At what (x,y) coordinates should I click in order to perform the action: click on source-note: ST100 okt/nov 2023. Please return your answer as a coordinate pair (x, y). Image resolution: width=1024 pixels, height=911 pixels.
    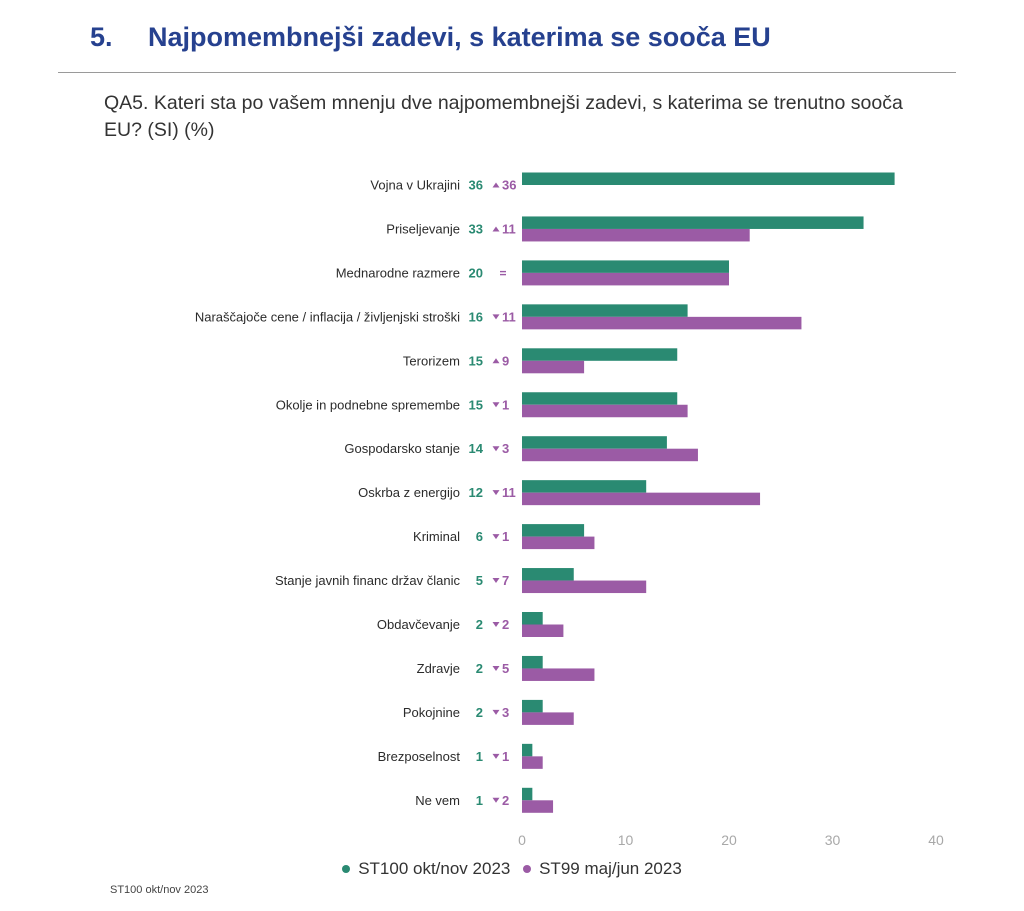
    Looking at the image, I should click on (159, 890).